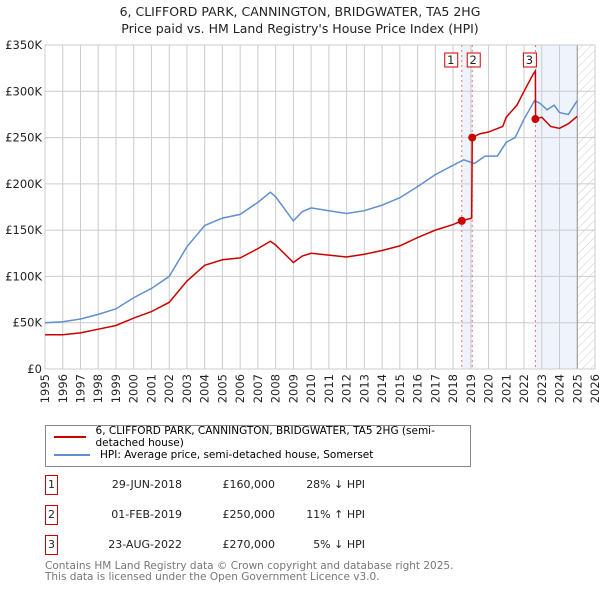  I want to click on x-tick-label: 2021, so click(506, 388).